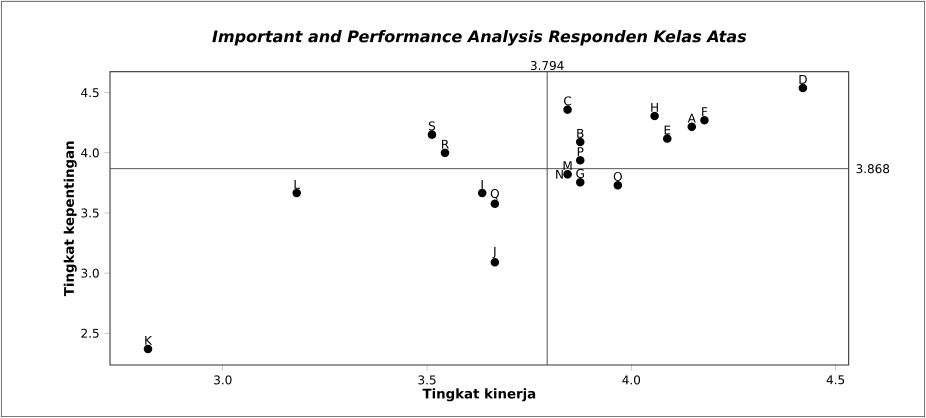 The image size is (926, 418). What do you see at coordinates (90, 273) in the screenshot?
I see `y-tick-label: 3.0` at bounding box center [90, 273].